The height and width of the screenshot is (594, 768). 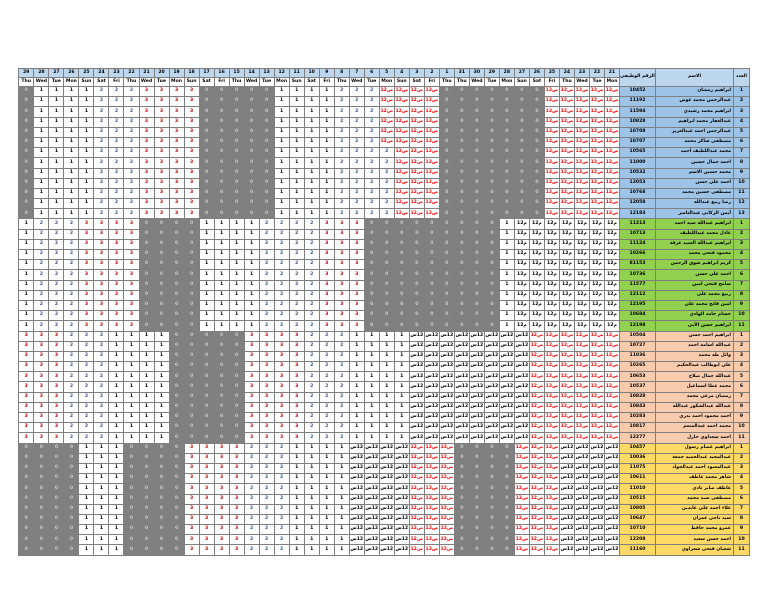 What do you see at coordinates (581, 82) in the screenshot?
I see `day-header: Wed` at bounding box center [581, 82].